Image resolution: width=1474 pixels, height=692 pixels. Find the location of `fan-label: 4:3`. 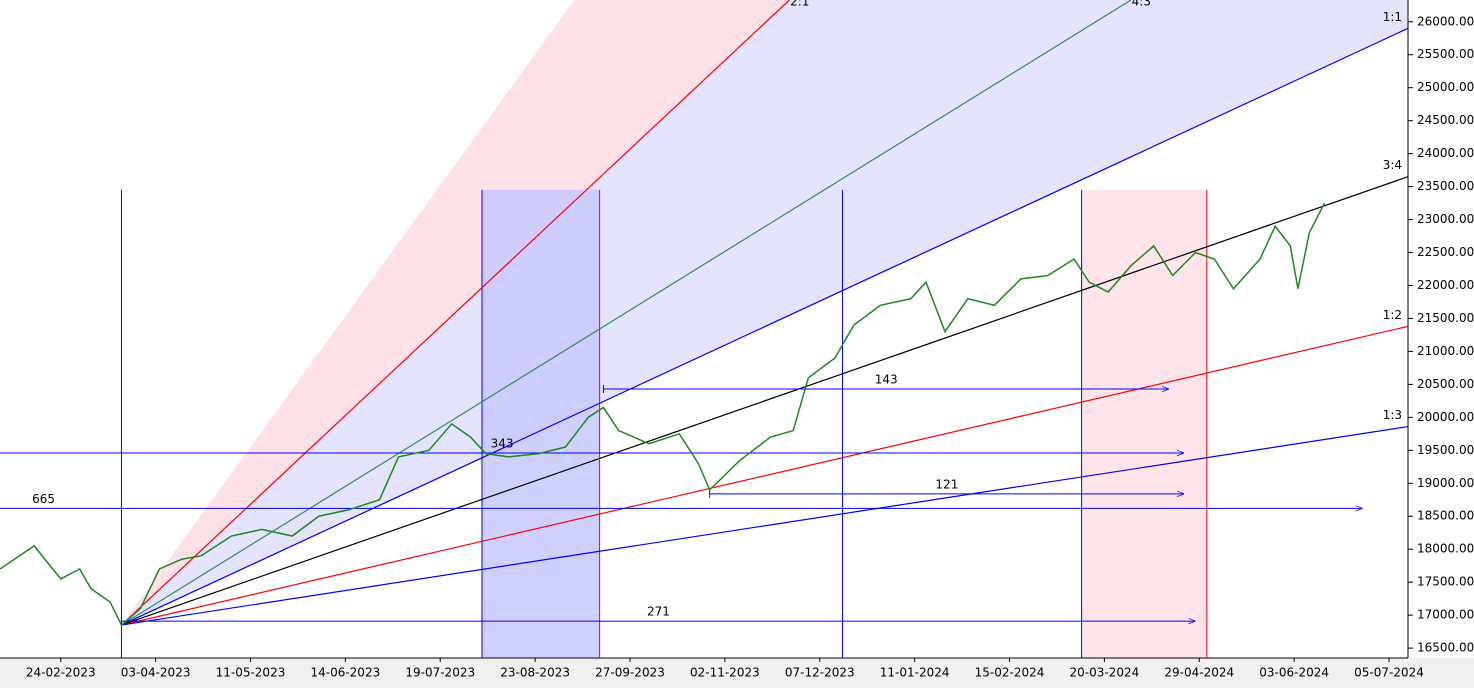

fan-label: 4:3 is located at coordinates (1141, 4).